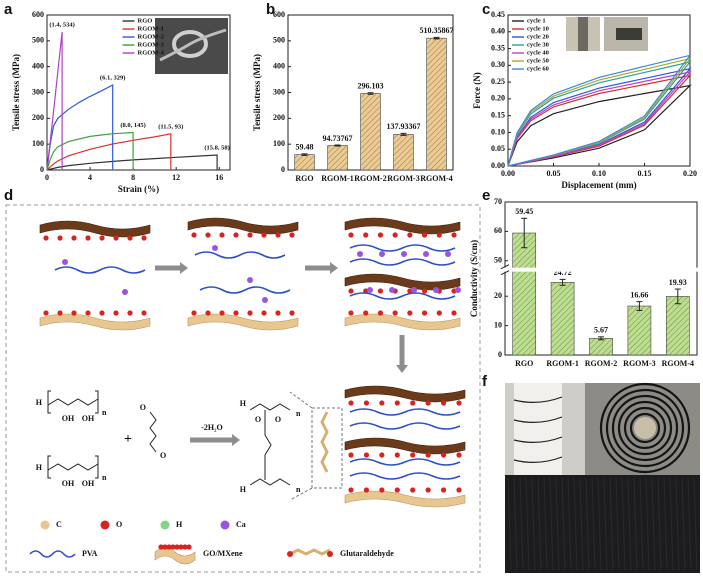 This screenshot has height=580, width=703. I want to click on y-tick-label: 10, so click(498, 324).